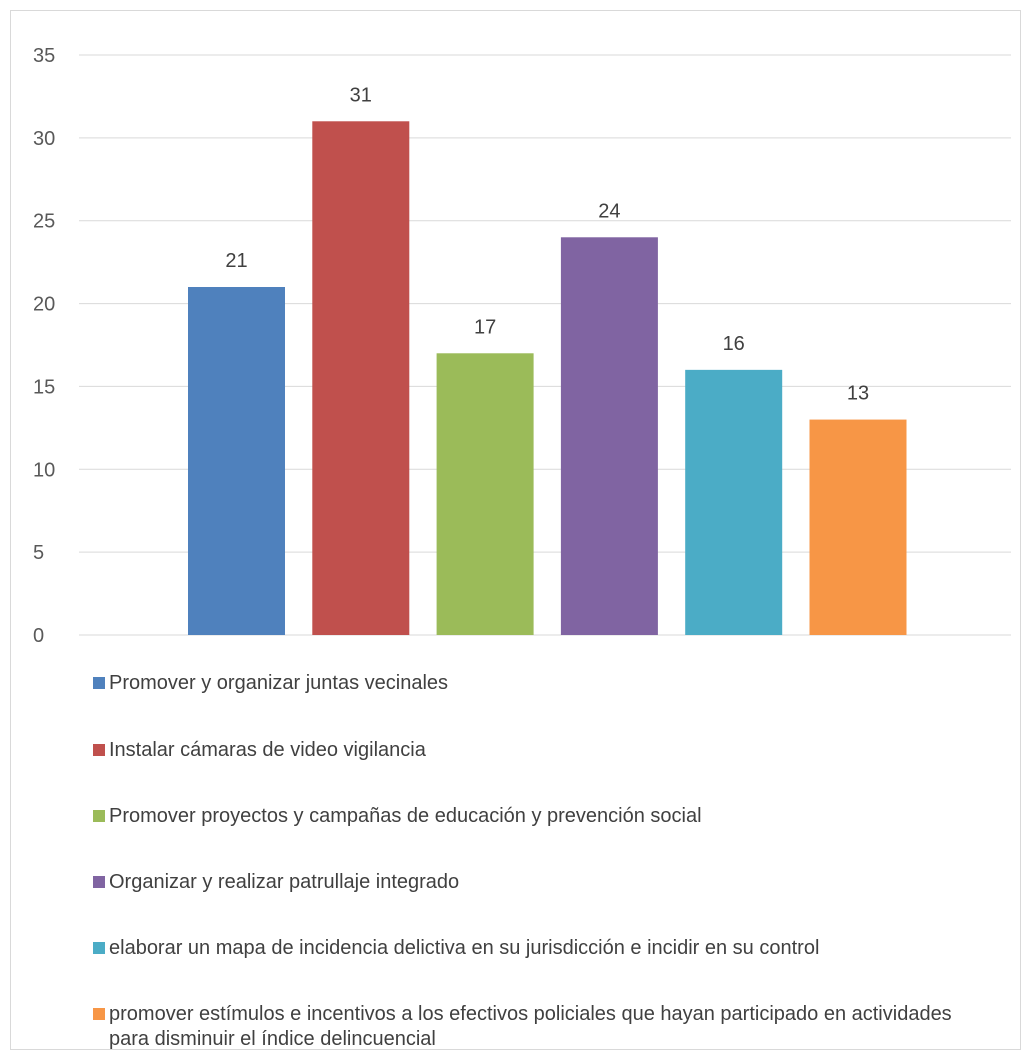 This screenshot has height=1059, width=1032. Describe the element at coordinates (38, 636) in the screenshot. I see `y-tick-label: 0` at that location.